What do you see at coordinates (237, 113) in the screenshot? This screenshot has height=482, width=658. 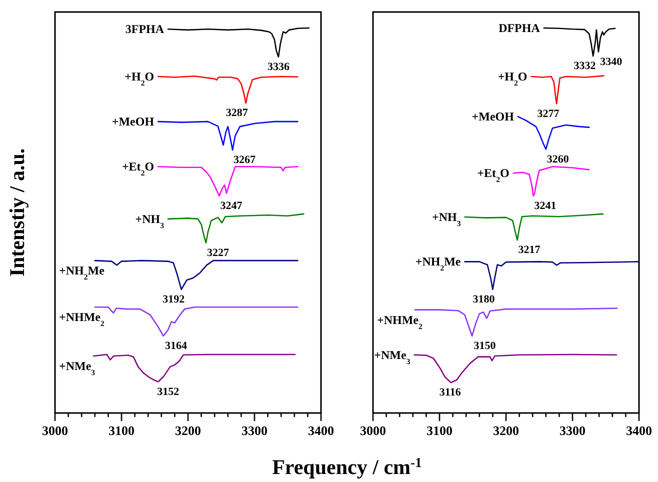 I see `annotation: 3287` at bounding box center [237, 113].